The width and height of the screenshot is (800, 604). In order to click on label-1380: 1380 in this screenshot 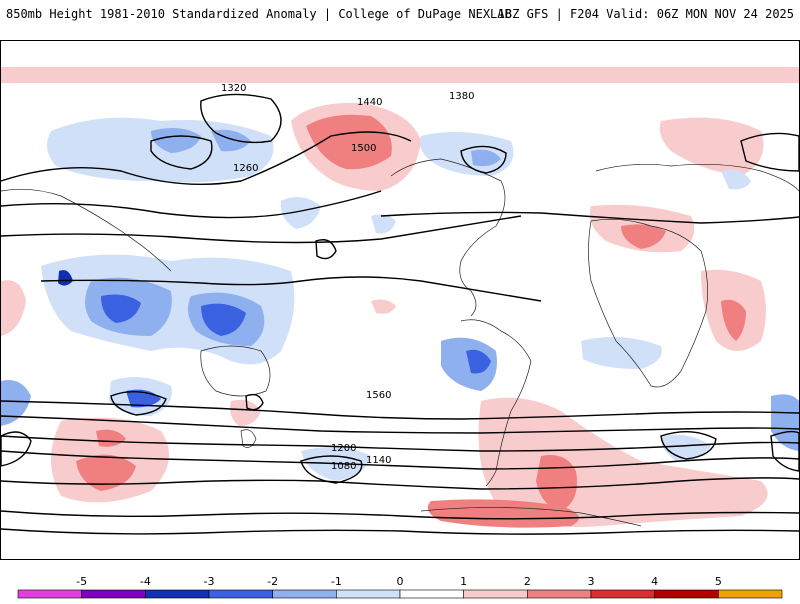, I will do `click(461, 96)`.